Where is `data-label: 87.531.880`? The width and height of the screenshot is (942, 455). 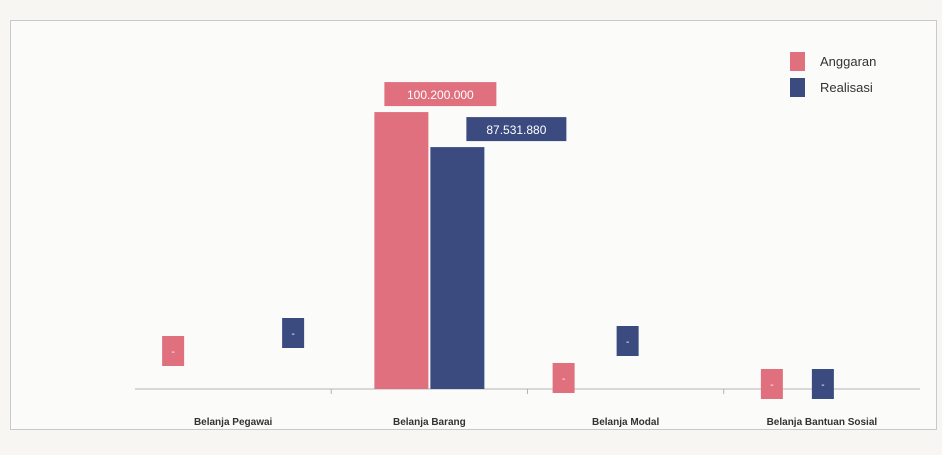
data-label: 87.531.880 is located at coordinates (516, 130).